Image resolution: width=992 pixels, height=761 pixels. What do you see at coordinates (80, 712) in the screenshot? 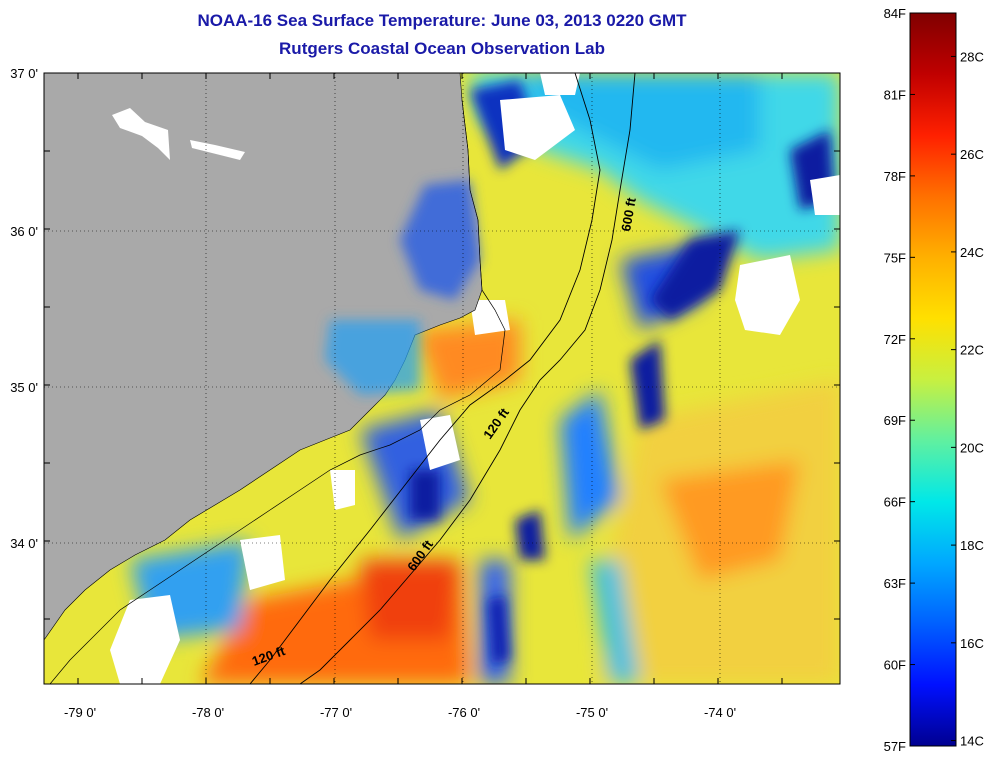
I see `lon-label-79: -79 0'` at bounding box center [80, 712].